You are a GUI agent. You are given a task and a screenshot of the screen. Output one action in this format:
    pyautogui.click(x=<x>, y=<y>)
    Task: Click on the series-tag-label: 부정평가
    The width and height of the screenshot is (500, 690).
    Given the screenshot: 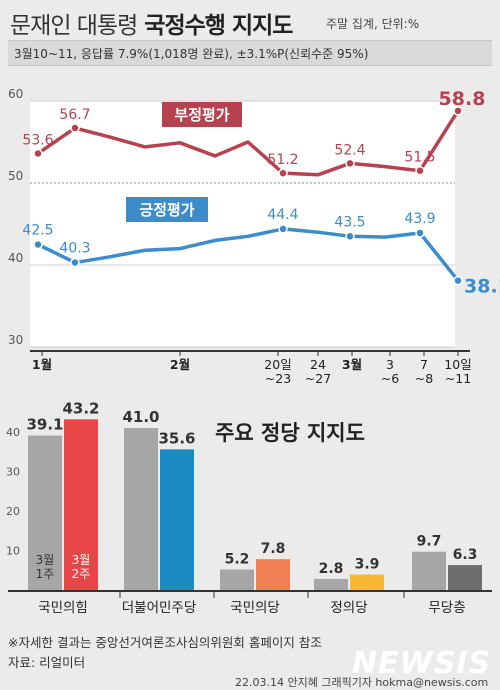 What is the action you would take?
    pyautogui.click(x=201, y=115)
    